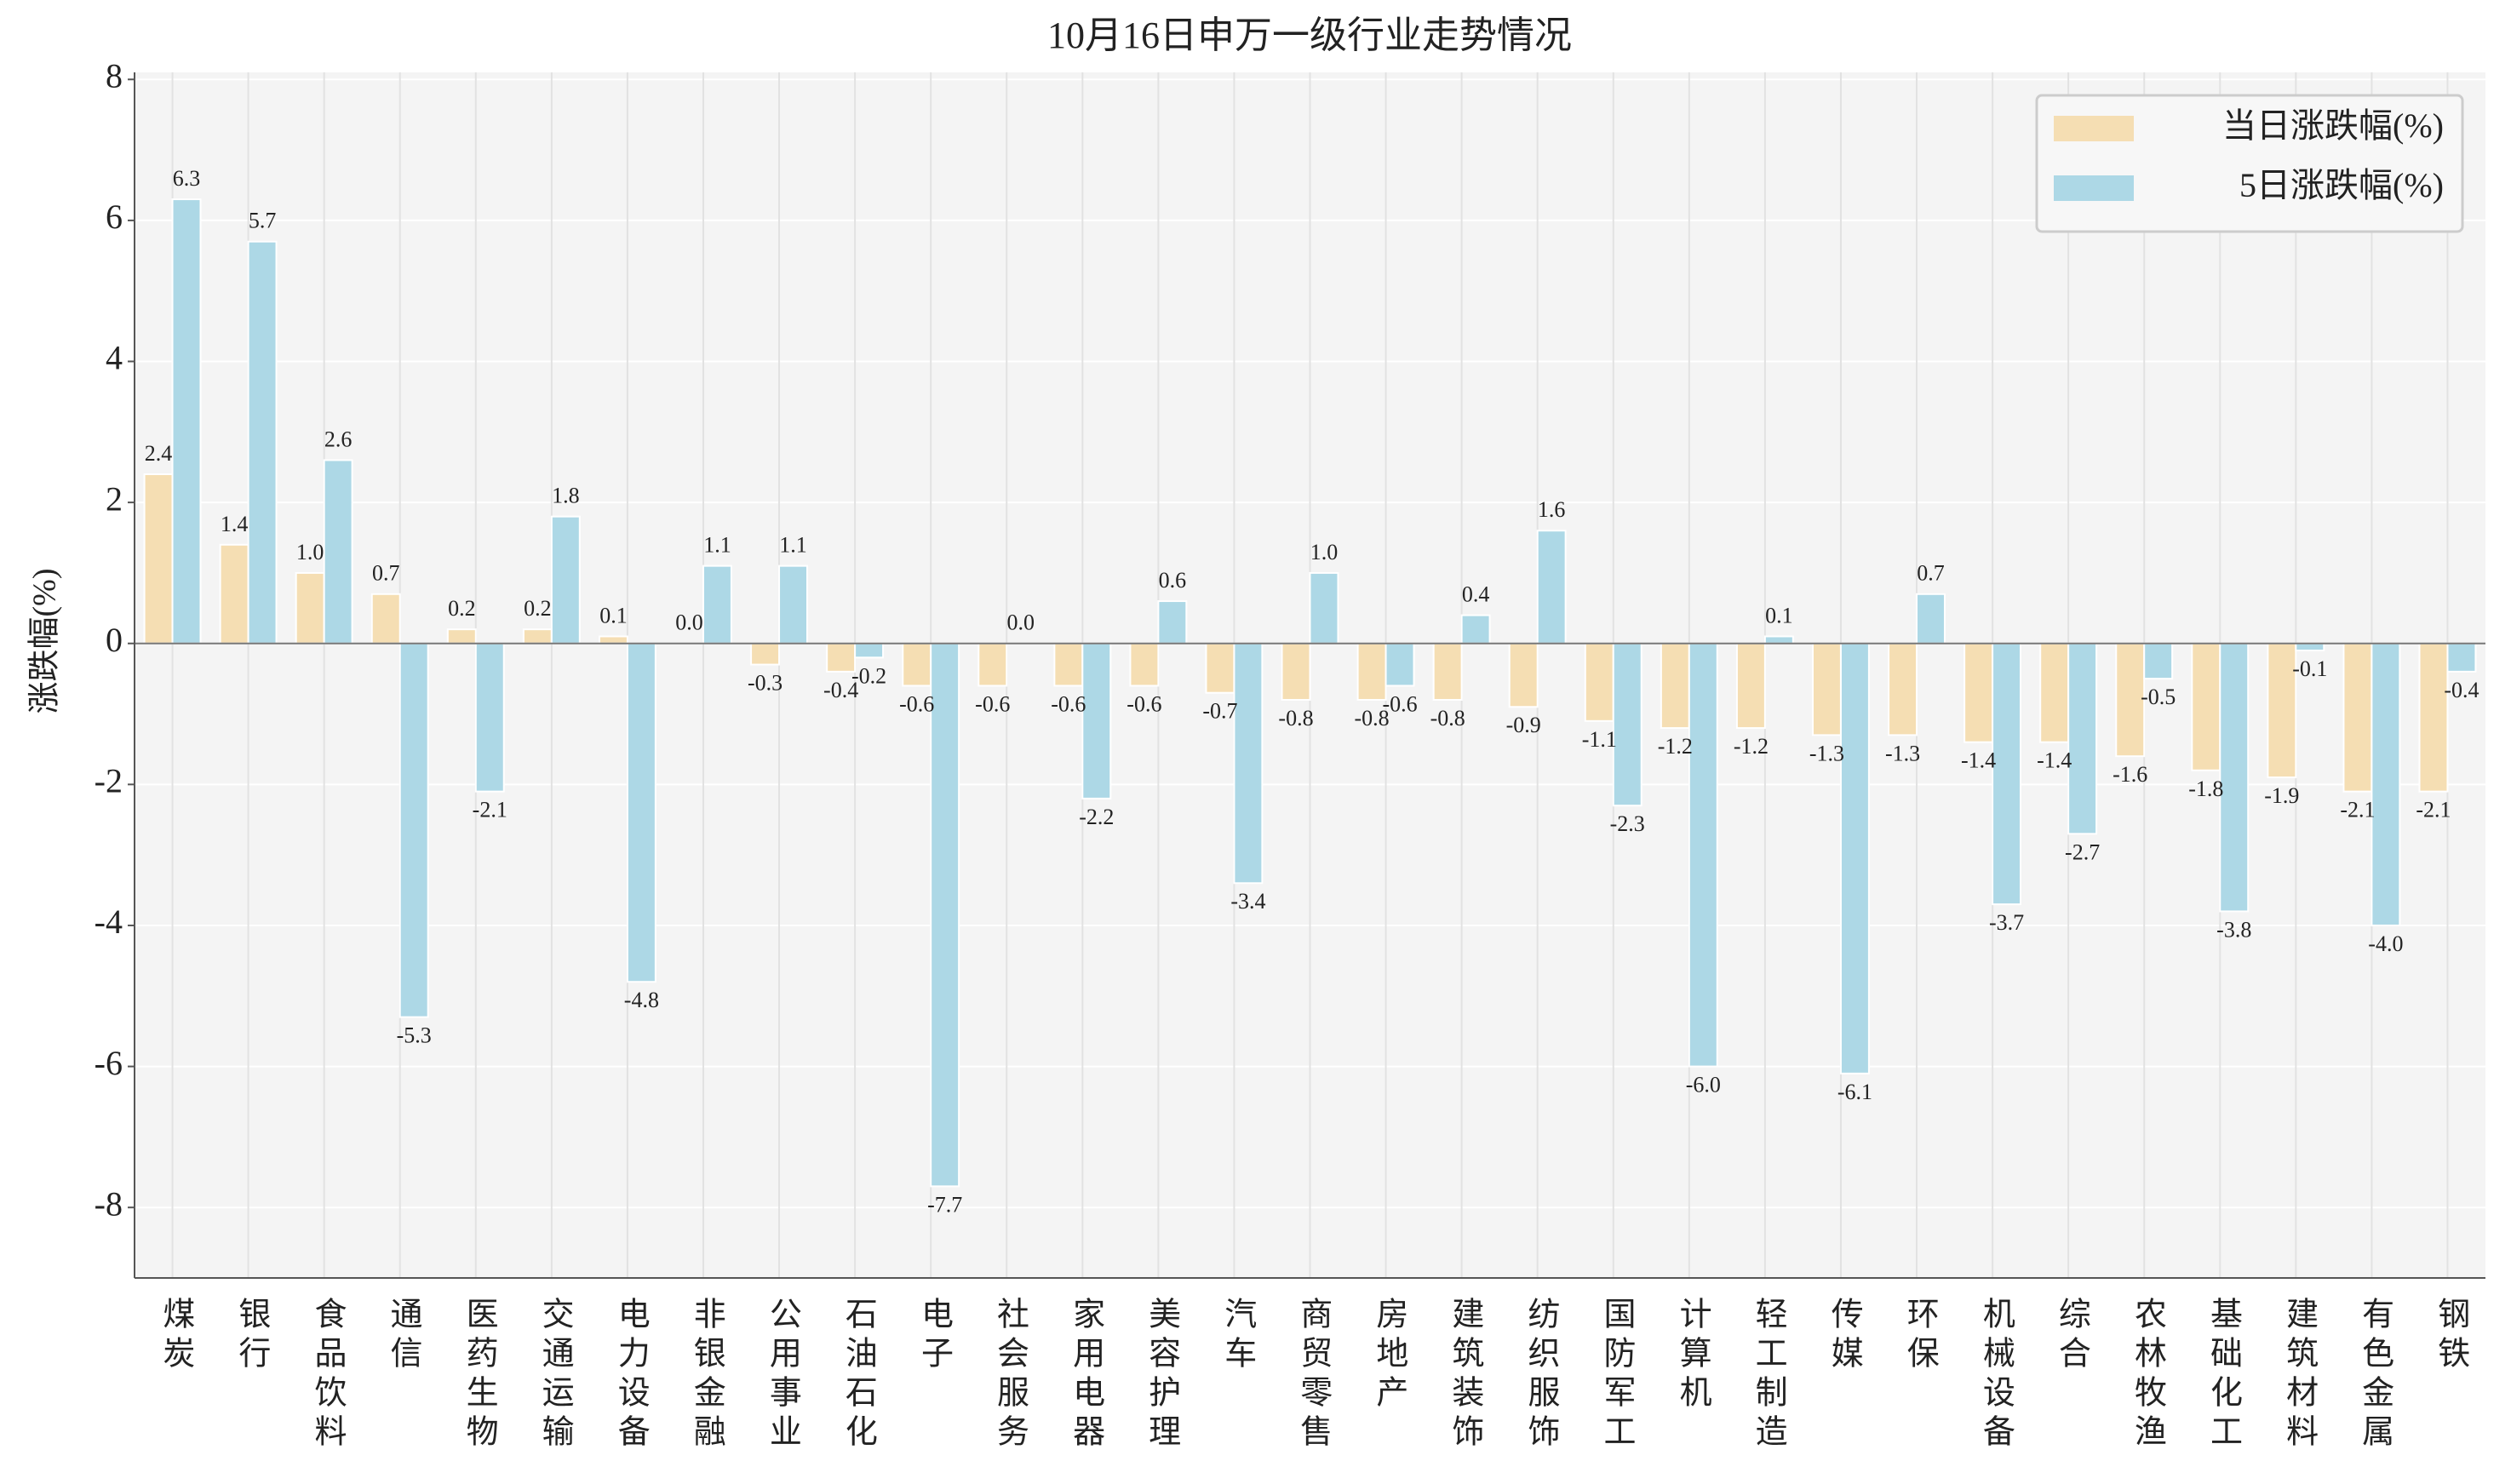  I want to click on value-label: 0.6, so click(1173, 581).